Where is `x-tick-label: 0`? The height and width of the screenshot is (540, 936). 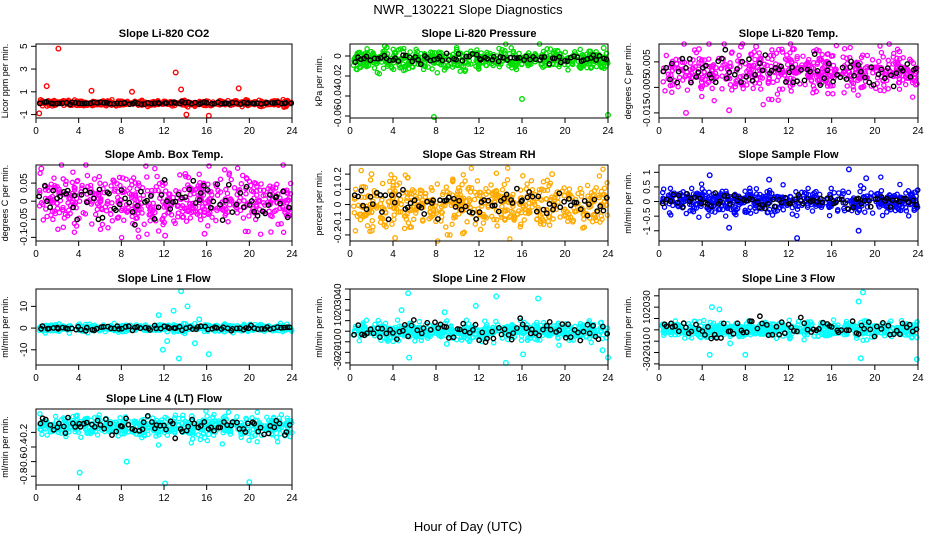 x-tick-label: 0 is located at coordinates (36, 254).